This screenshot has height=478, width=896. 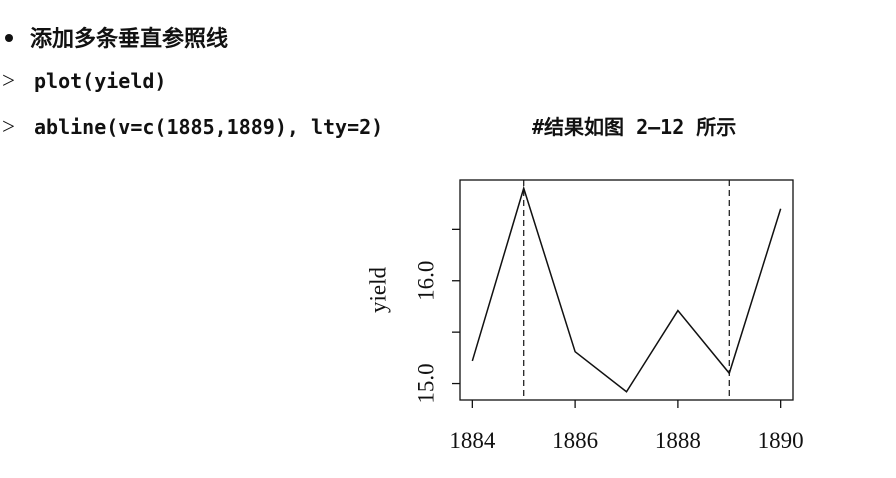 I want to click on code-line: abline(v=c(1885,1889), lty=2), so click(x=208, y=127).